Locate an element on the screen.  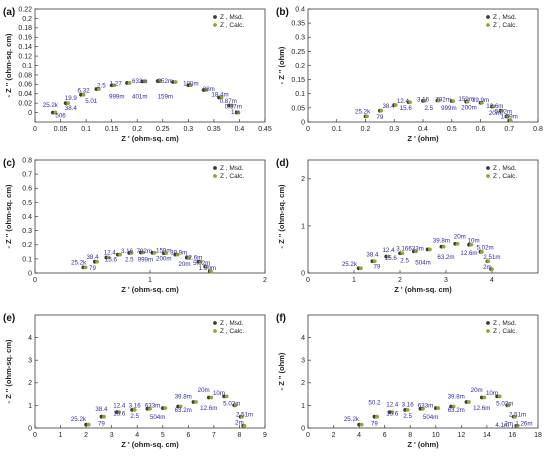
frequency-annotation: 39.9m is located at coordinates (480, 100).